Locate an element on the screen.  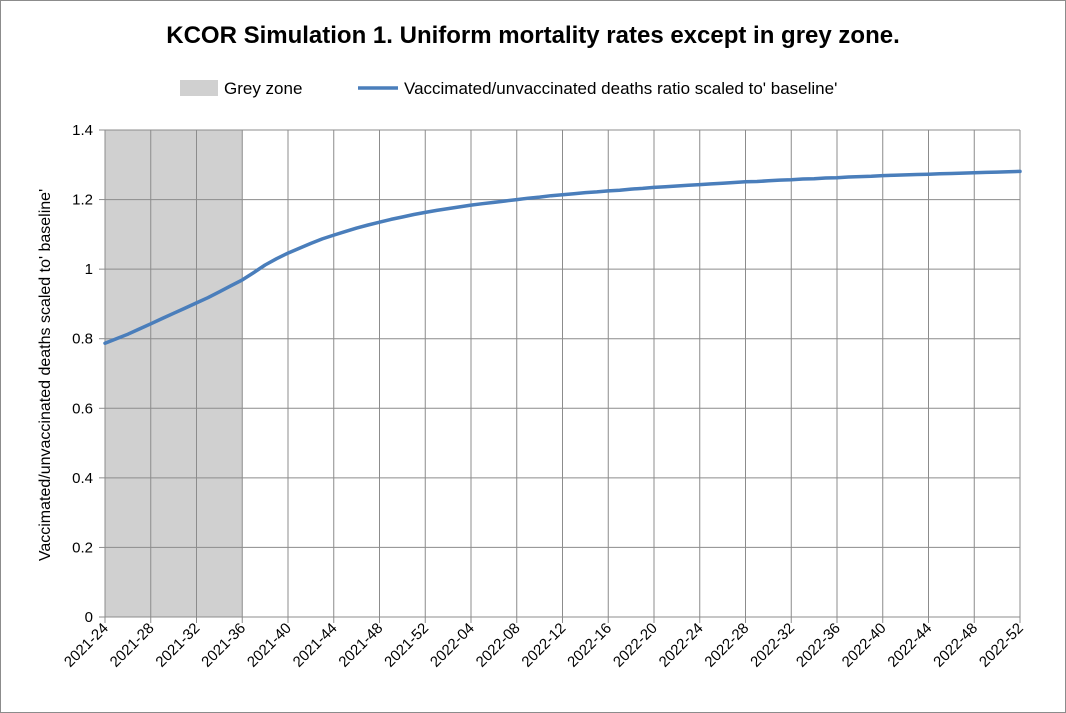
x-tick-label: 2021-28 is located at coordinates (132, 645).